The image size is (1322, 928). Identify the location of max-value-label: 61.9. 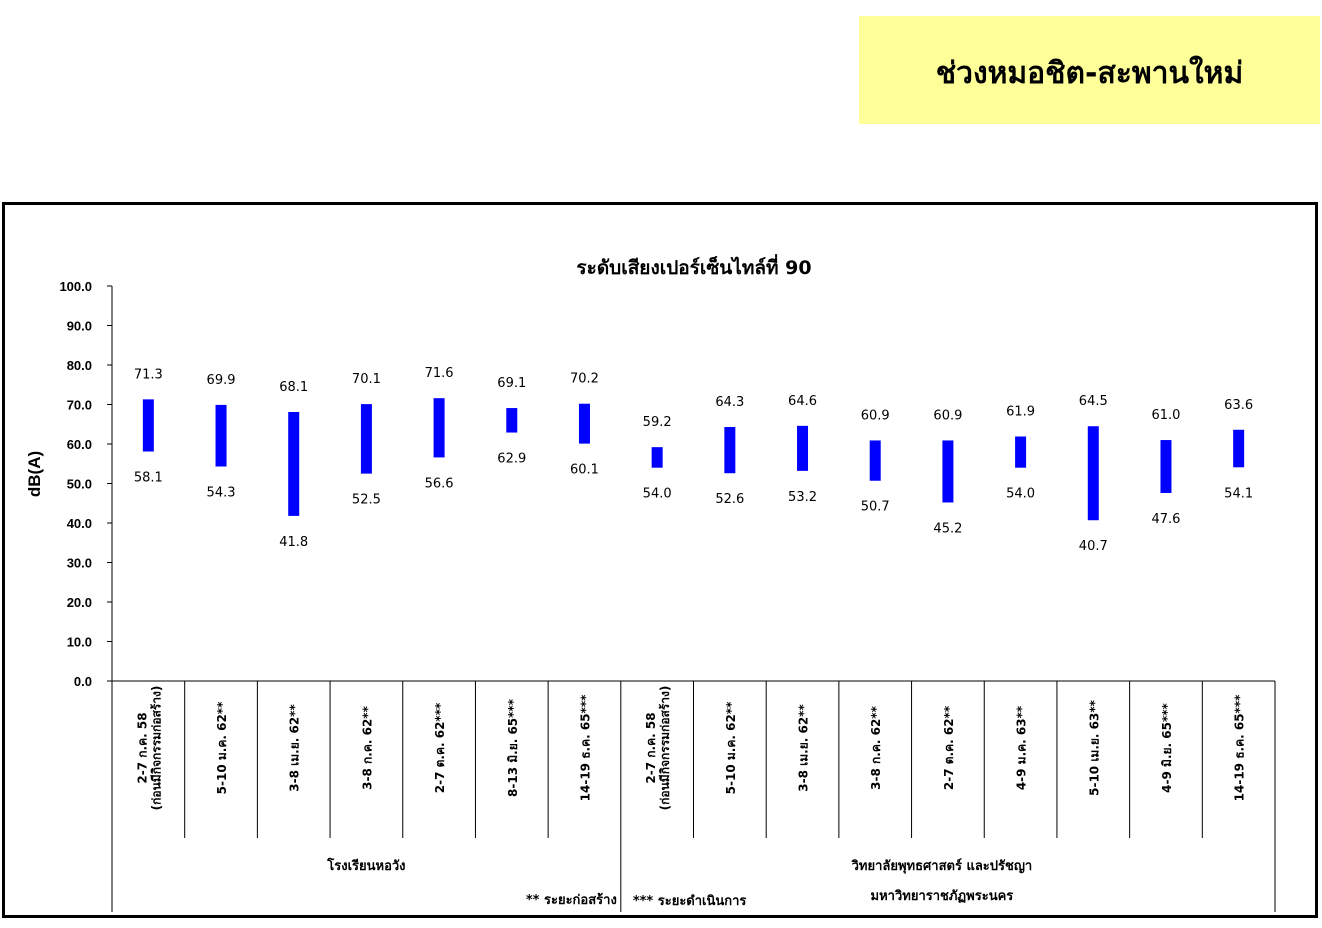
(1020, 411).